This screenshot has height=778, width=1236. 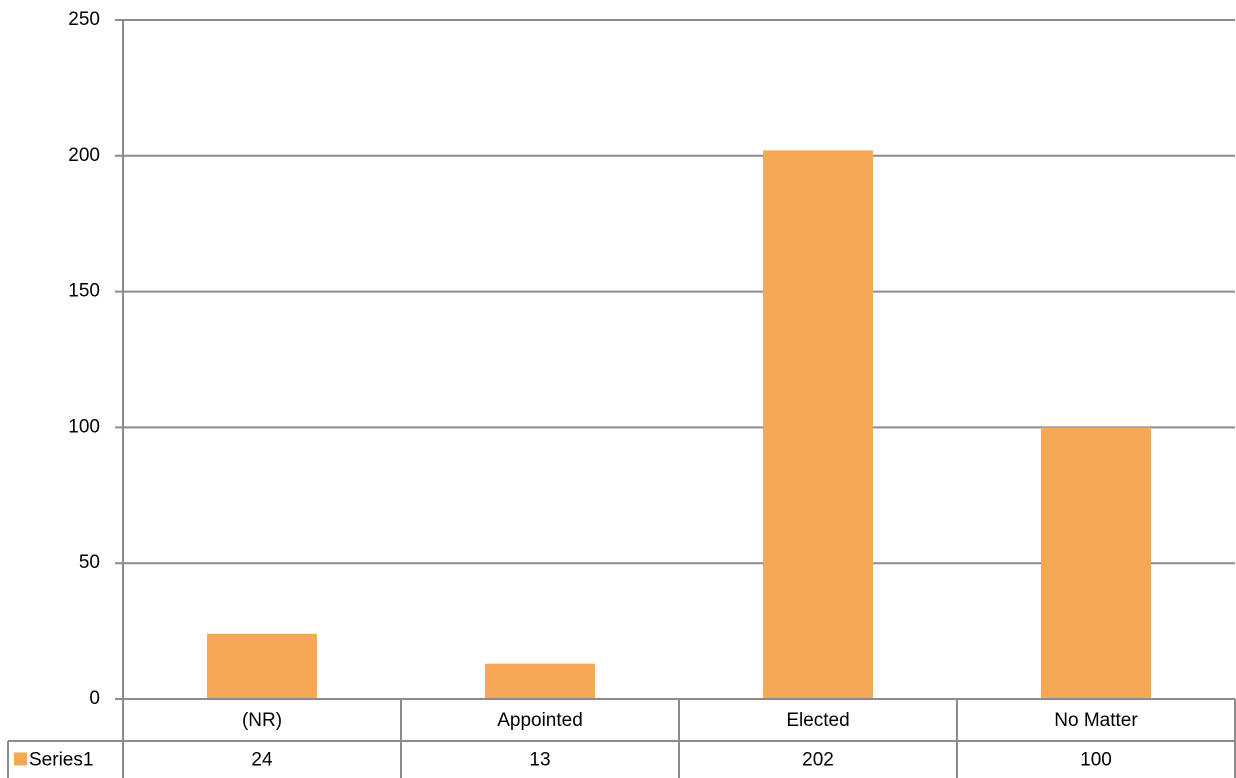 What do you see at coordinates (94, 698) in the screenshot?
I see `y-tick-label: 0` at bounding box center [94, 698].